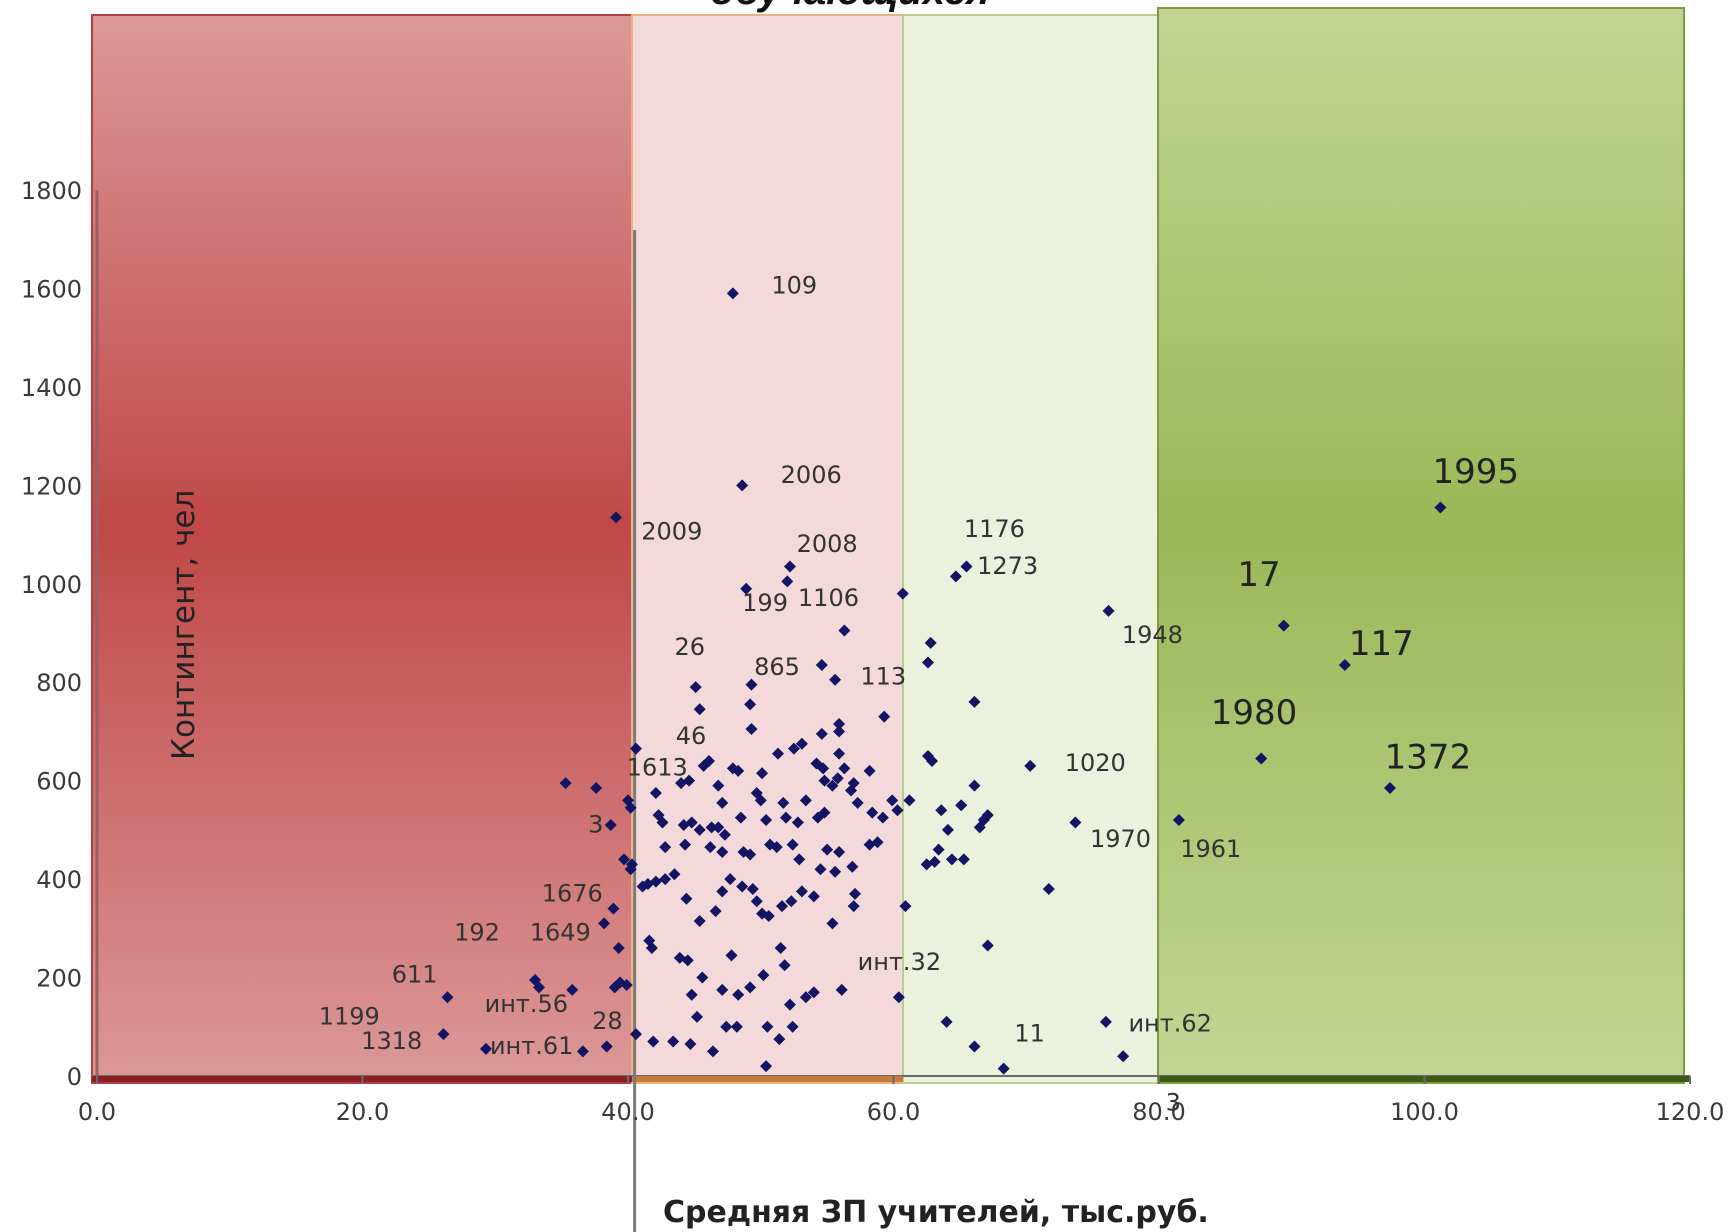 The image size is (1736, 1232). Describe the element at coordinates (362, 1112) in the screenshot. I see `x-tick-label: 20.0` at that location.